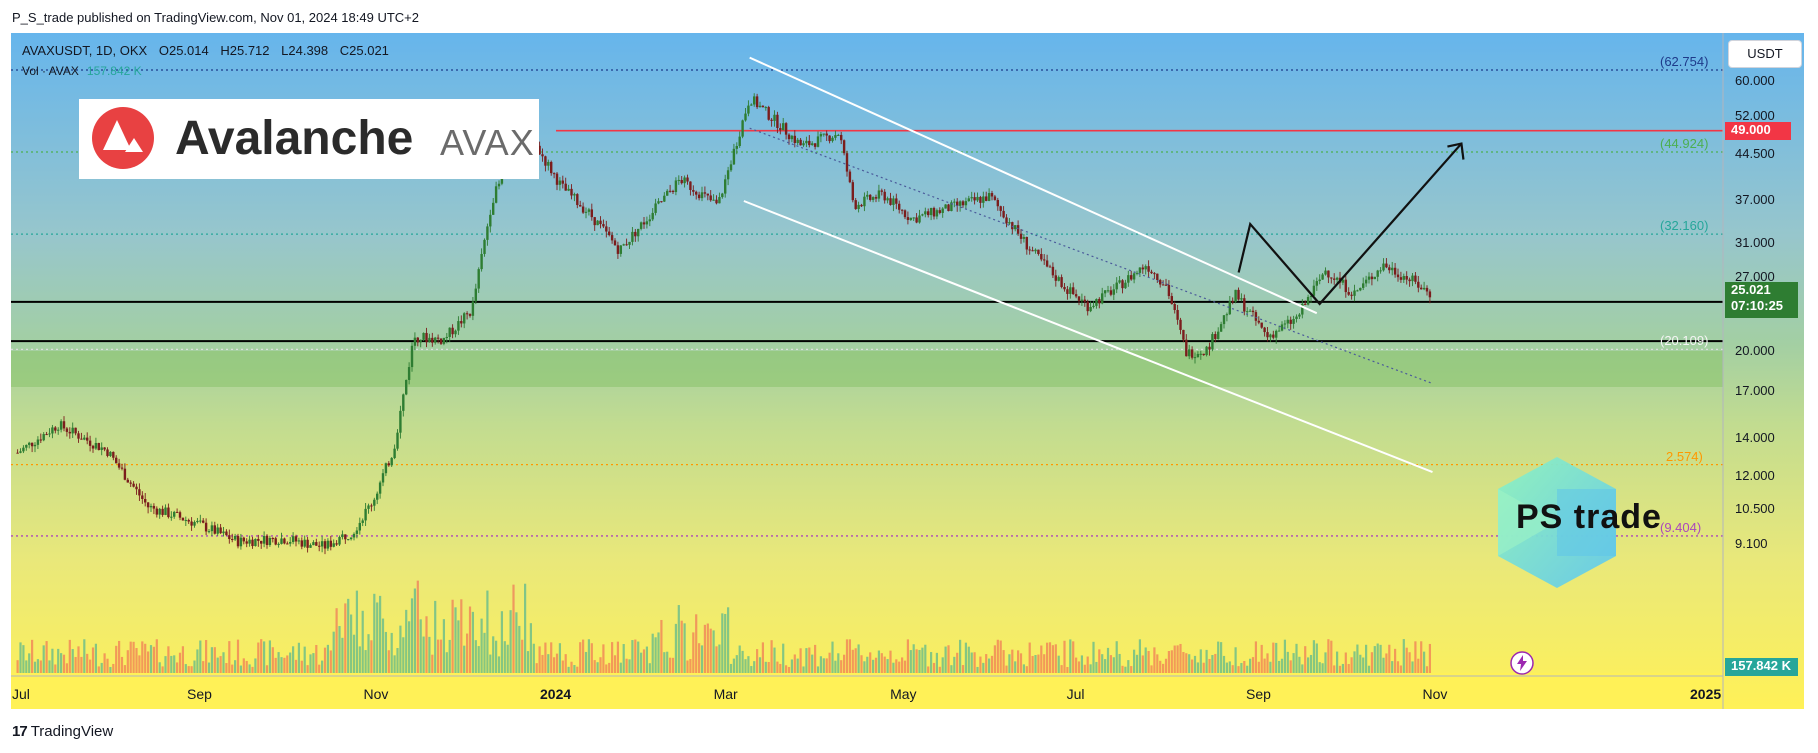  Describe the element at coordinates (1075, 694) in the screenshot. I see `time-tick: Jul` at that location.